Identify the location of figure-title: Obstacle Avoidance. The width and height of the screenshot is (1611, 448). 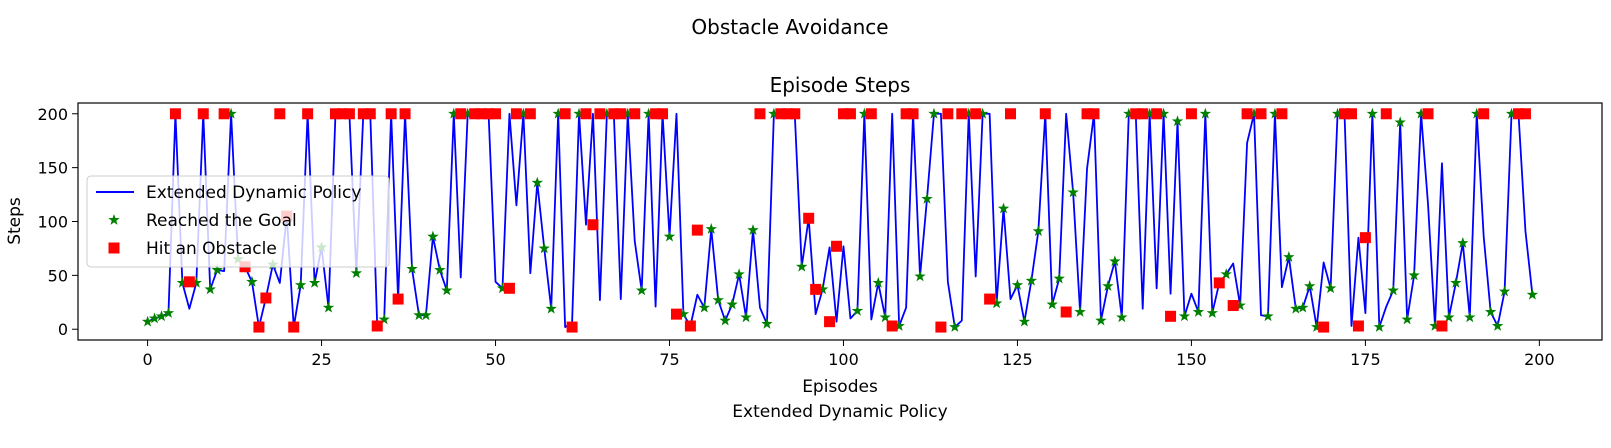
(789, 27).